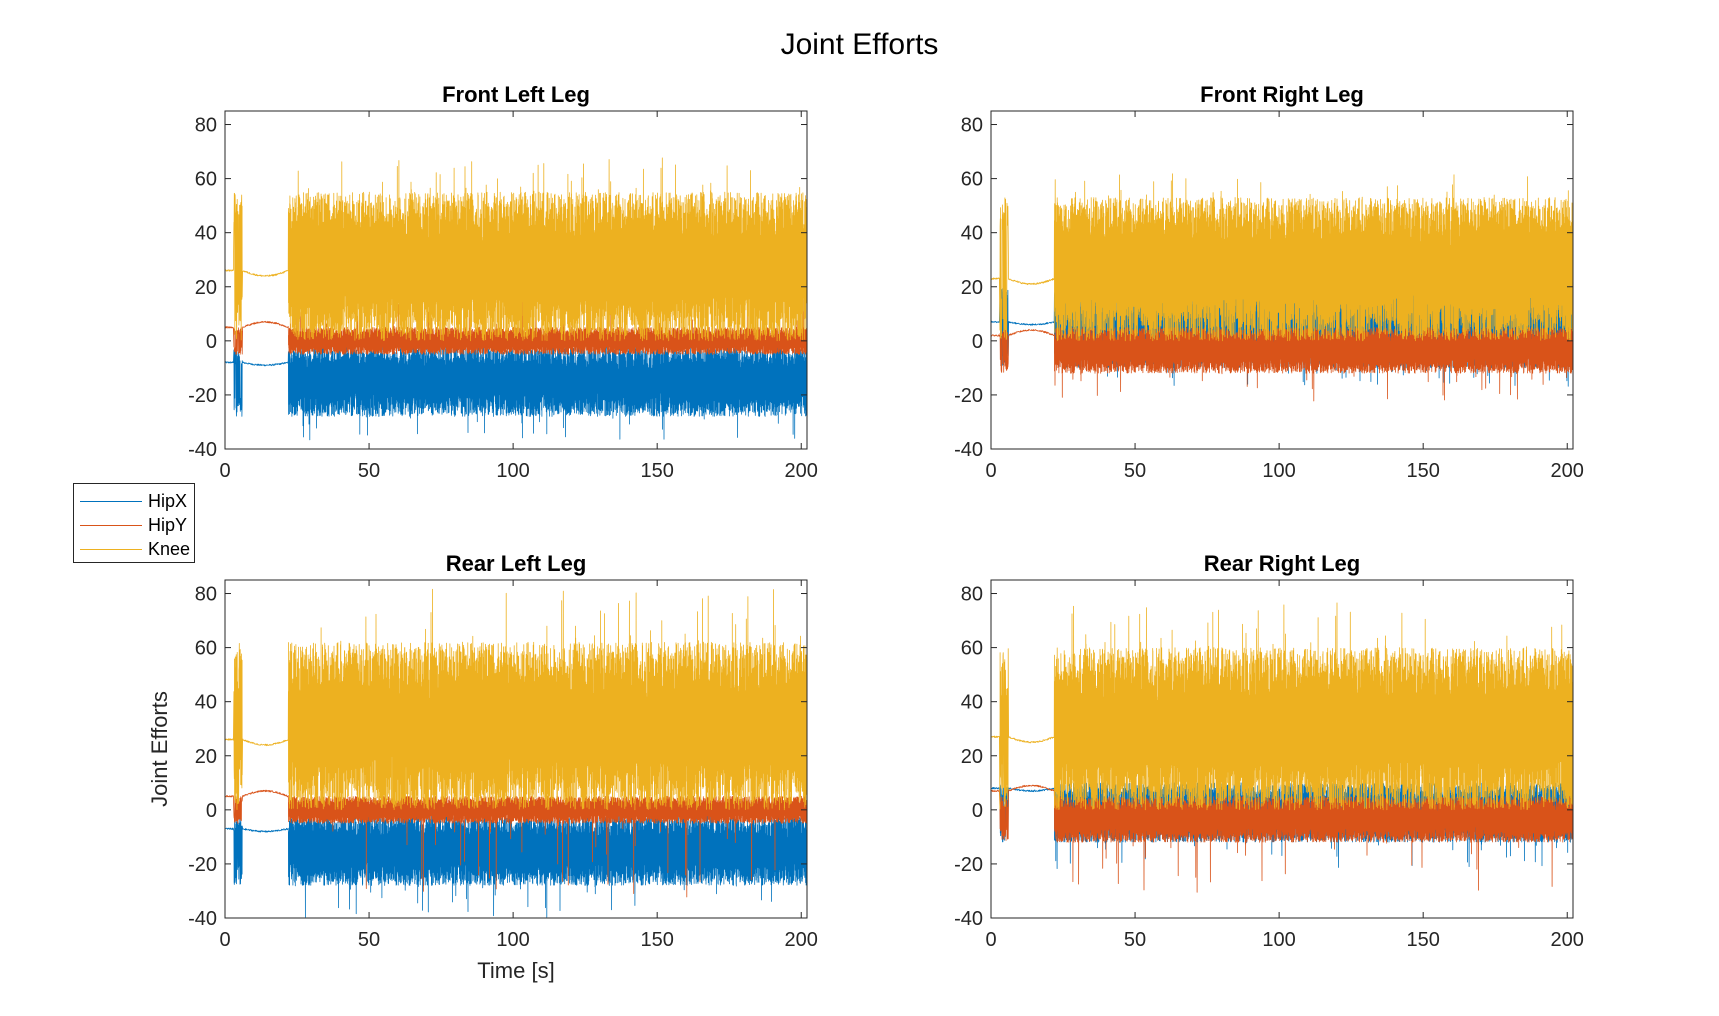 Image resolution: width=1719 pixels, height=1016 pixels. Describe the element at coordinates (1282, 563) in the screenshot. I see `subplot-title: Rear Right Leg` at that location.